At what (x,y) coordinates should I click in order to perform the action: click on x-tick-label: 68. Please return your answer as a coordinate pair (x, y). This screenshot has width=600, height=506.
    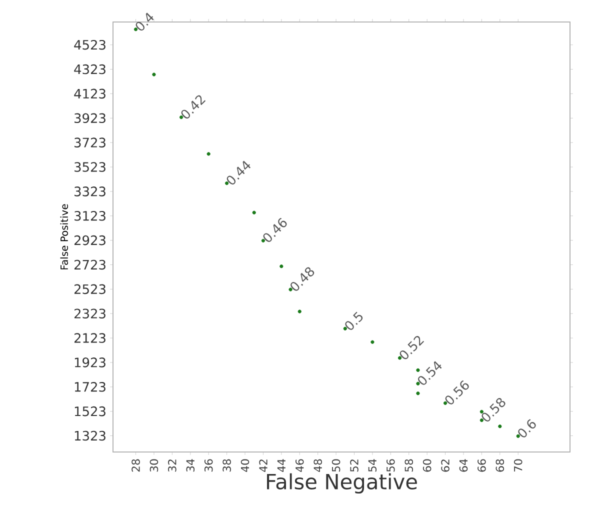
    Looking at the image, I should click on (500, 465).